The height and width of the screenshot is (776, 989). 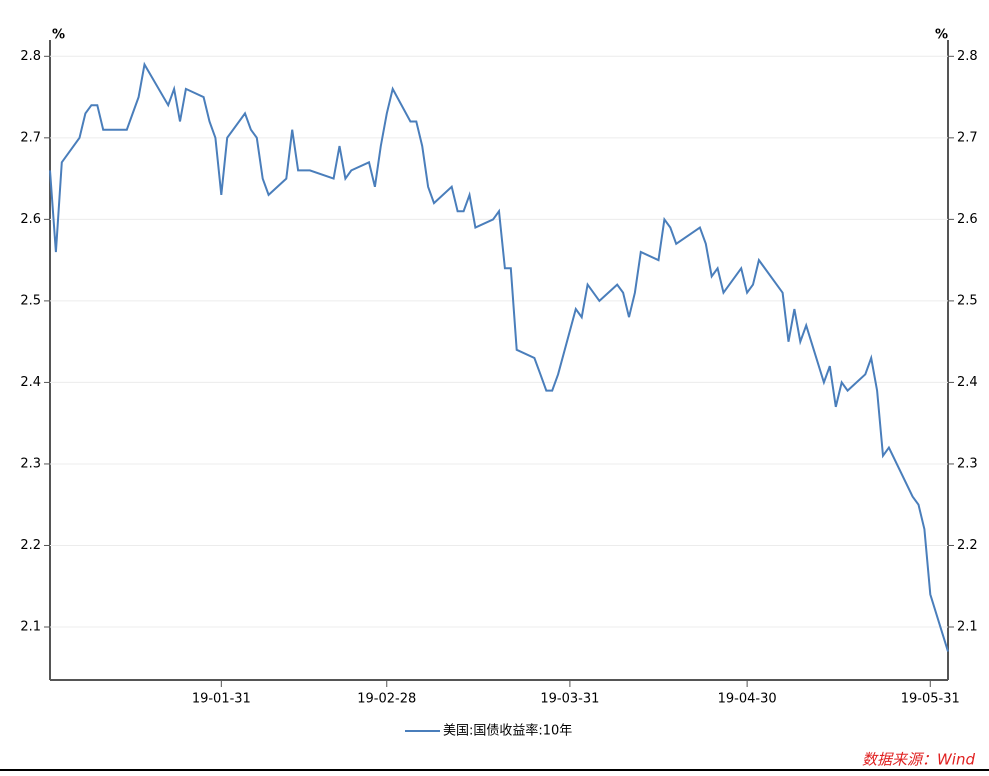 What do you see at coordinates (967, 219) in the screenshot?
I see `y2-tick-label: 2.6` at bounding box center [967, 219].